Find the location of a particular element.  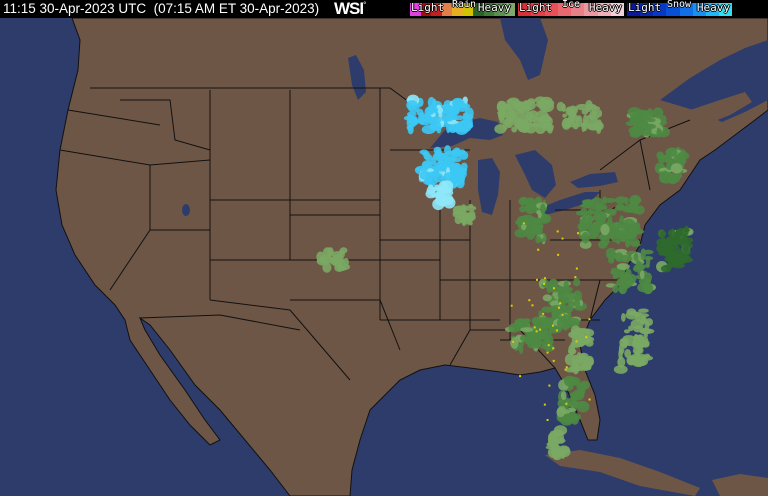

cuba is located at coordinates (622, 473).